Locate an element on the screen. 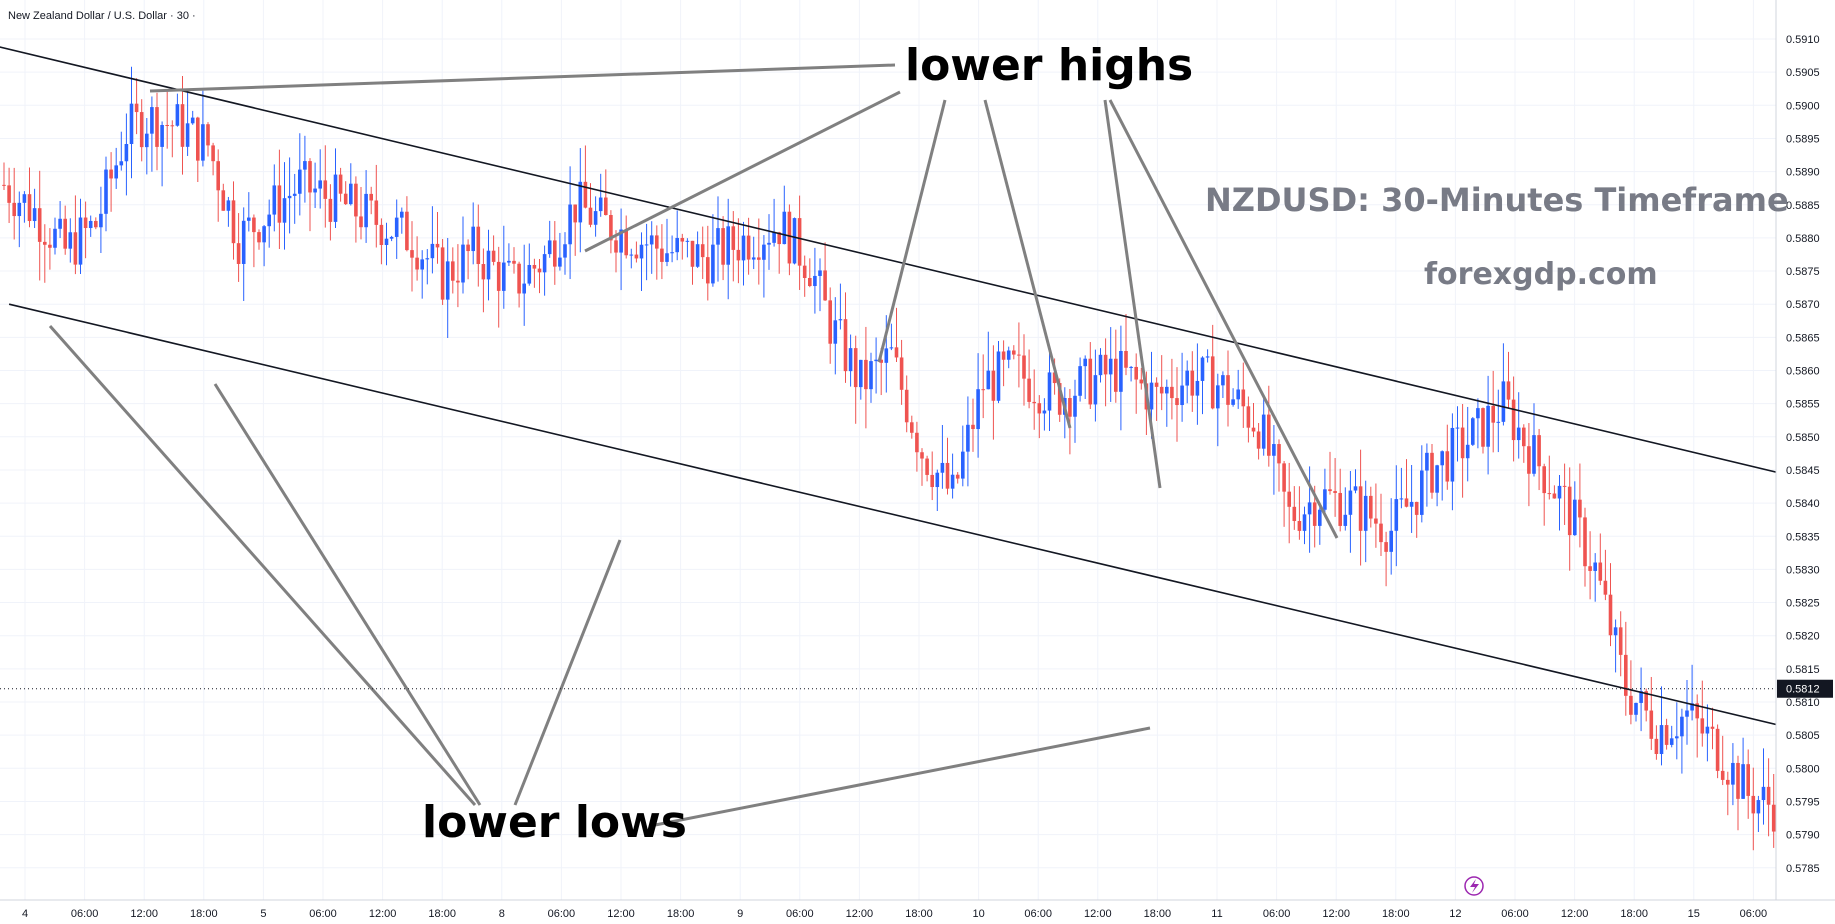 The height and width of the screenshot is (924, 1835). time-tick-label-26: 12:00 is located at coordinates (1575, 914).